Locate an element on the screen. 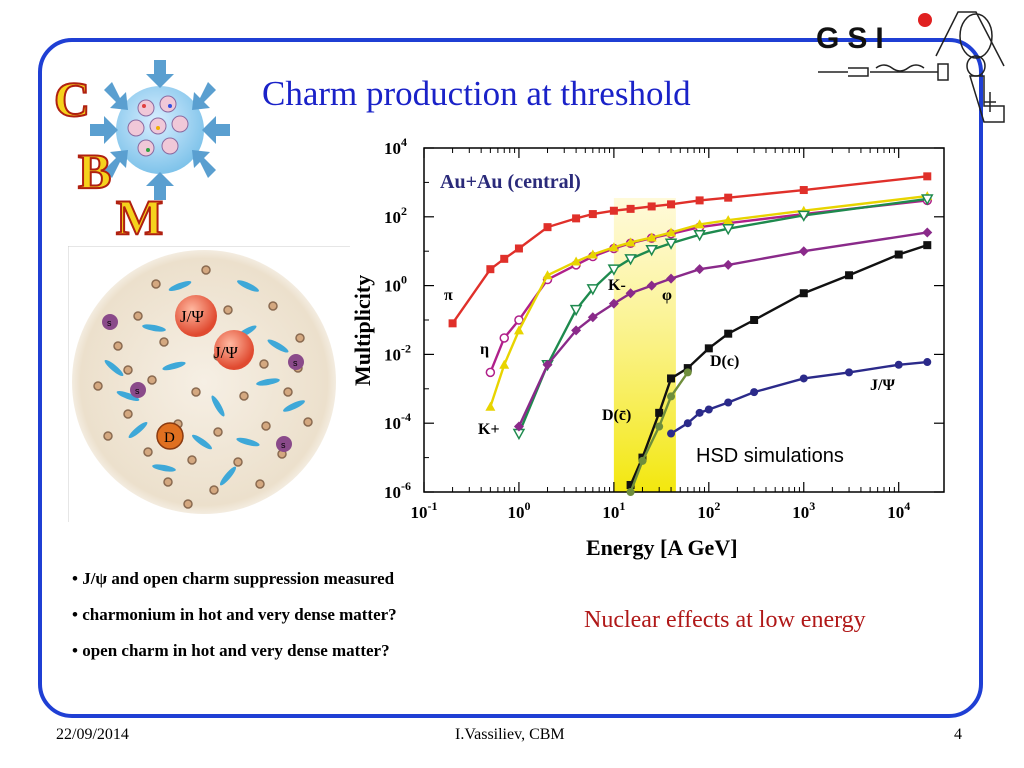  x-tick-label: 10² is located at coordinates (708, 510).